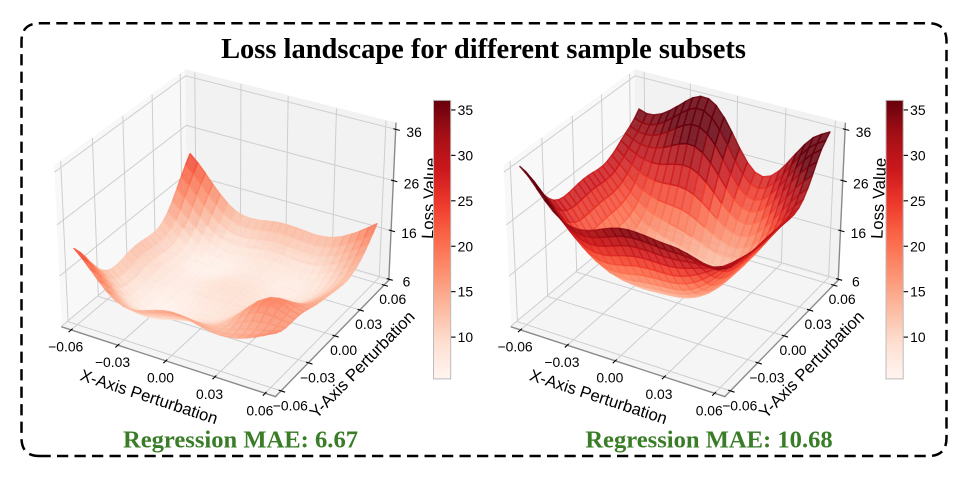 Image resolution: width=980 pixels, height=493 pixels. Describe the element at coordinates (878, 198) in the screenshot. I see `svg-text: Loss Value` at that location.